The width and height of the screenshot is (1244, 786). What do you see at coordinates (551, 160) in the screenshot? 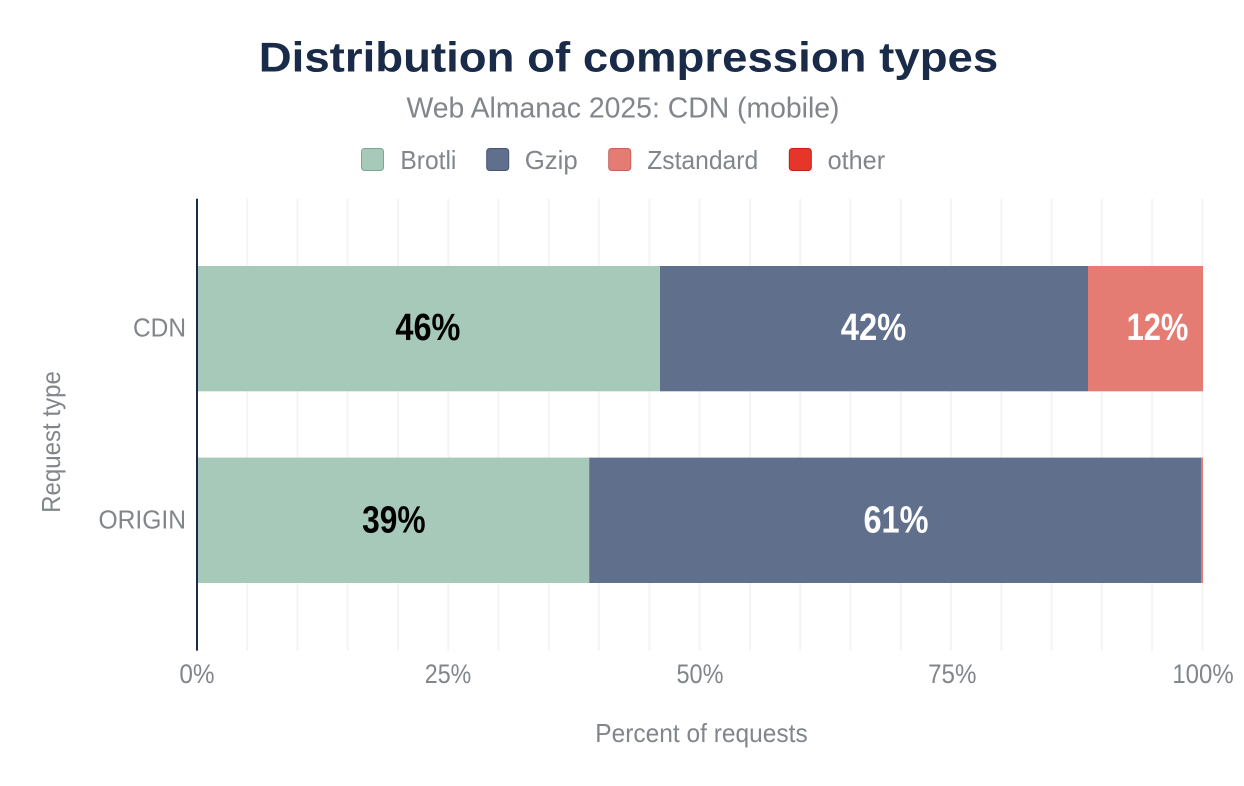
I see `svg-text: Gzip` at bounding box center [551, 160].